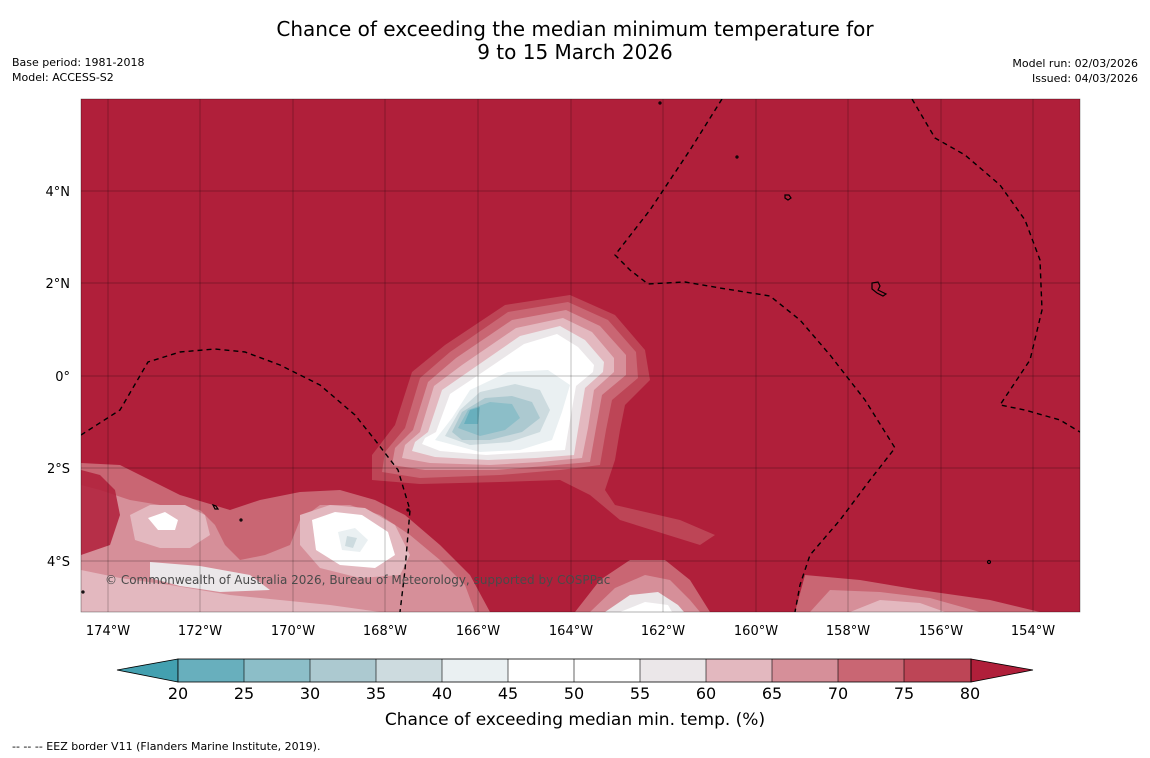 The image size is (1150, 758). Describe the element at coordinates (178, 693) in the screenshot. I see `colorbar-tick: 20` at that location.